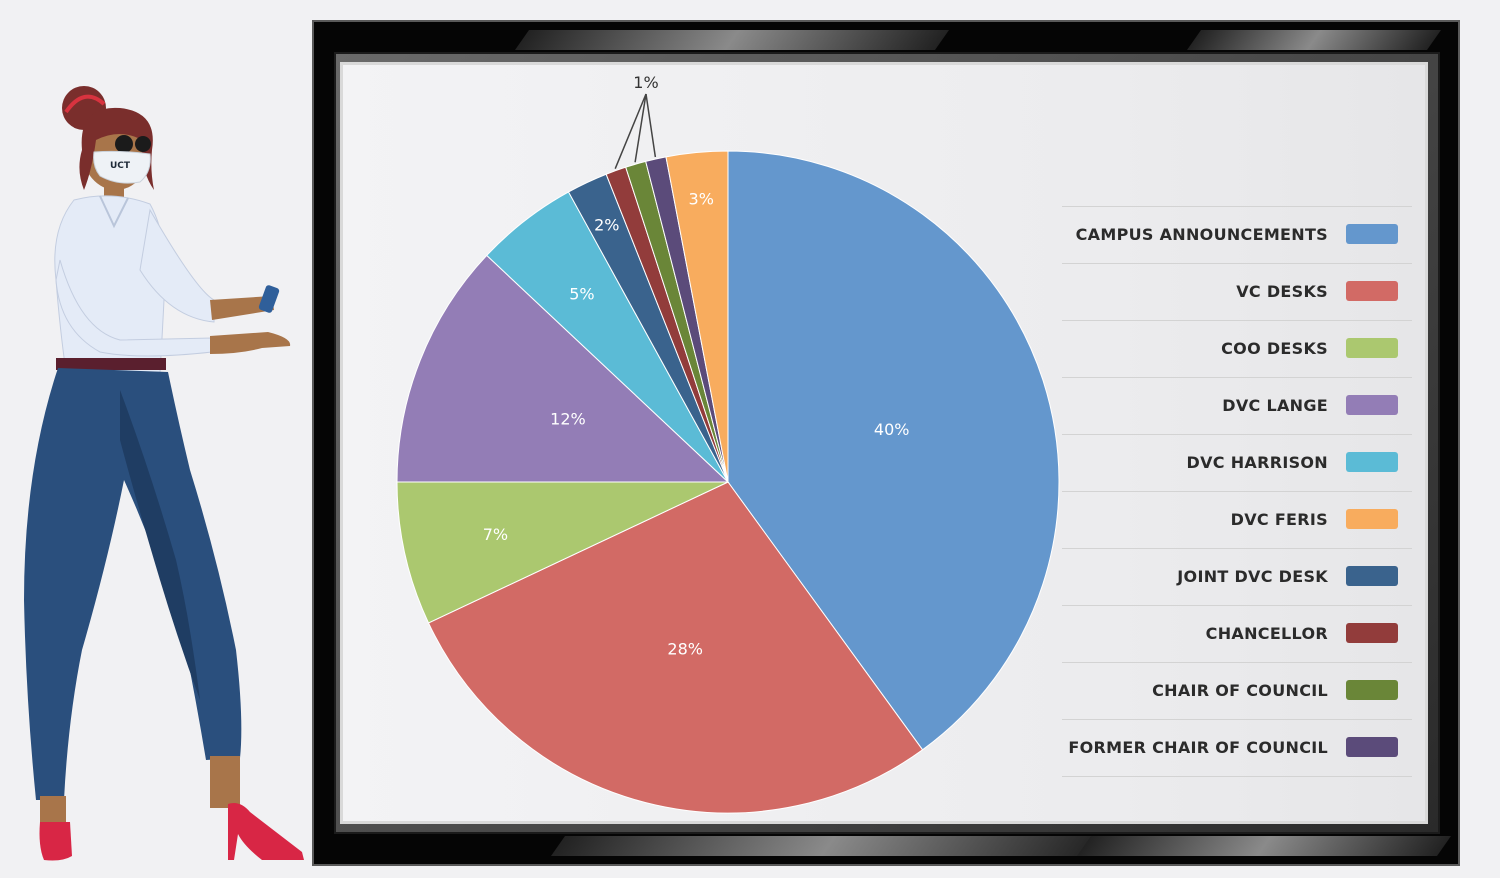 This screenshot has height=878, width=1500. I want to click on pie-slice-dvc-feris, so click(697, 316).